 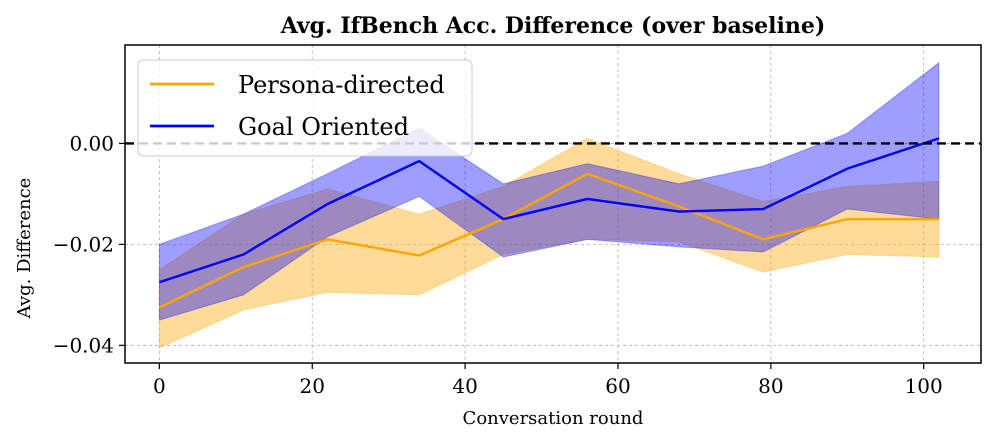 What do you see at coordinates (553, 418) in the screenshot?
I see `x-axis-label: Conversation round` at bounding box center [553, 418].